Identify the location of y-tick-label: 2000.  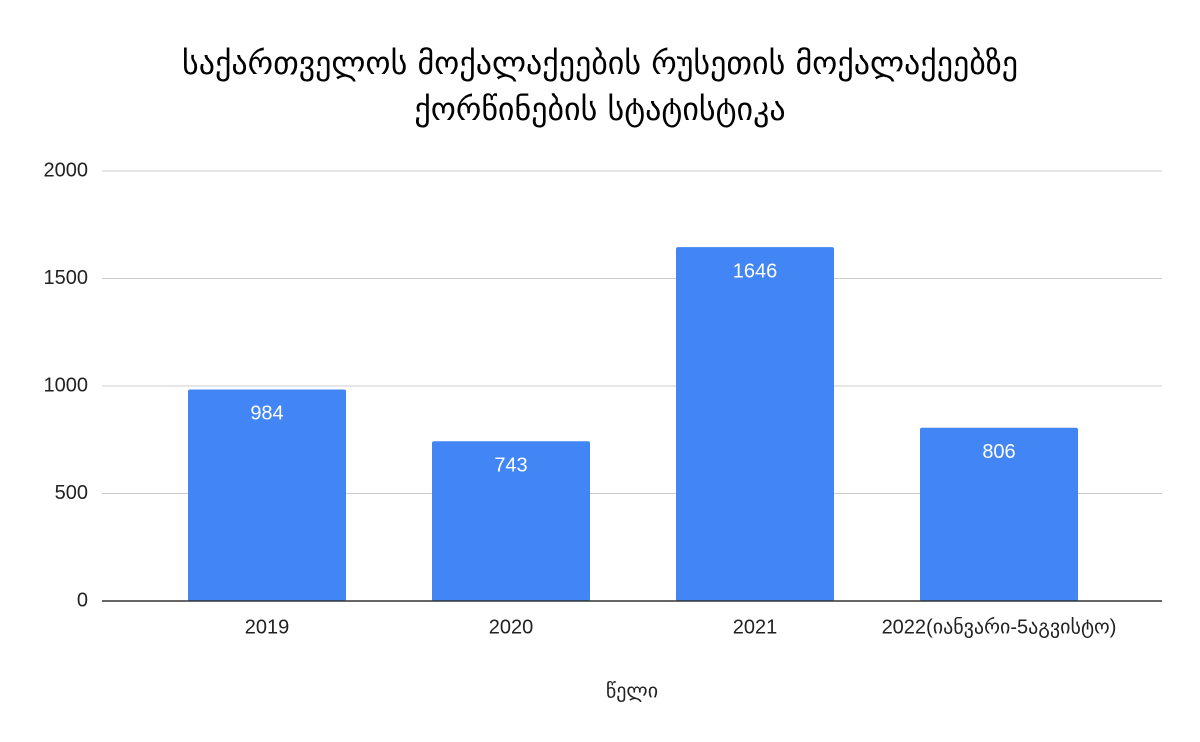
(66, 170).